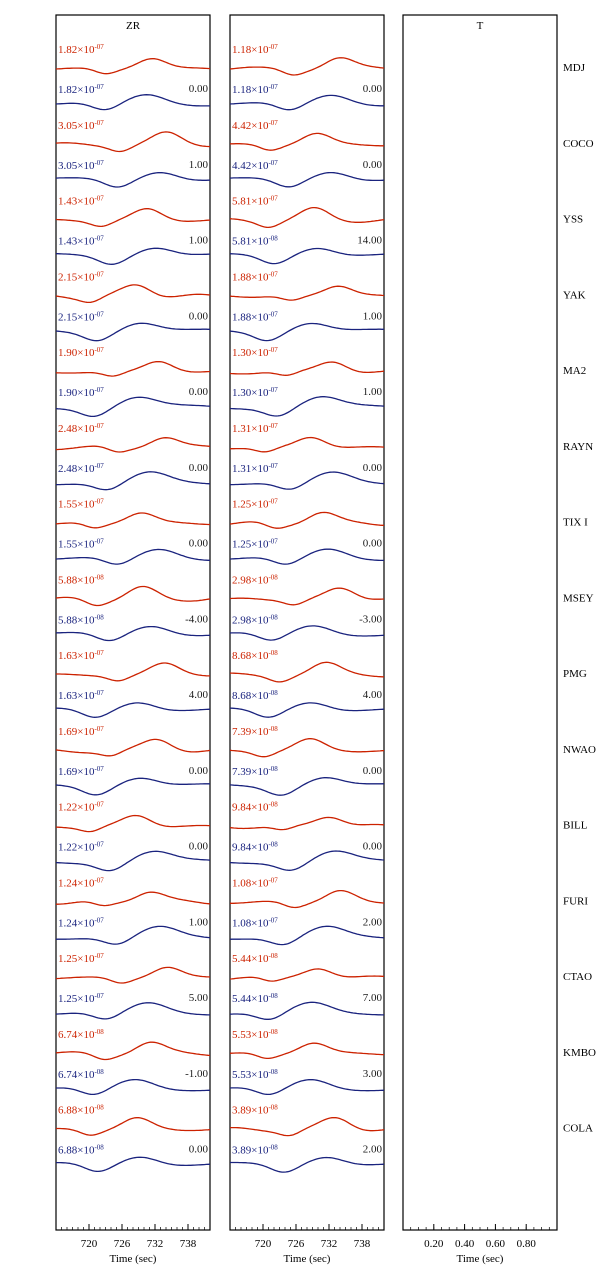  Describe the element at coordinates (155, 1244) in the screenshot. I see `tick-label: 732` at that location.